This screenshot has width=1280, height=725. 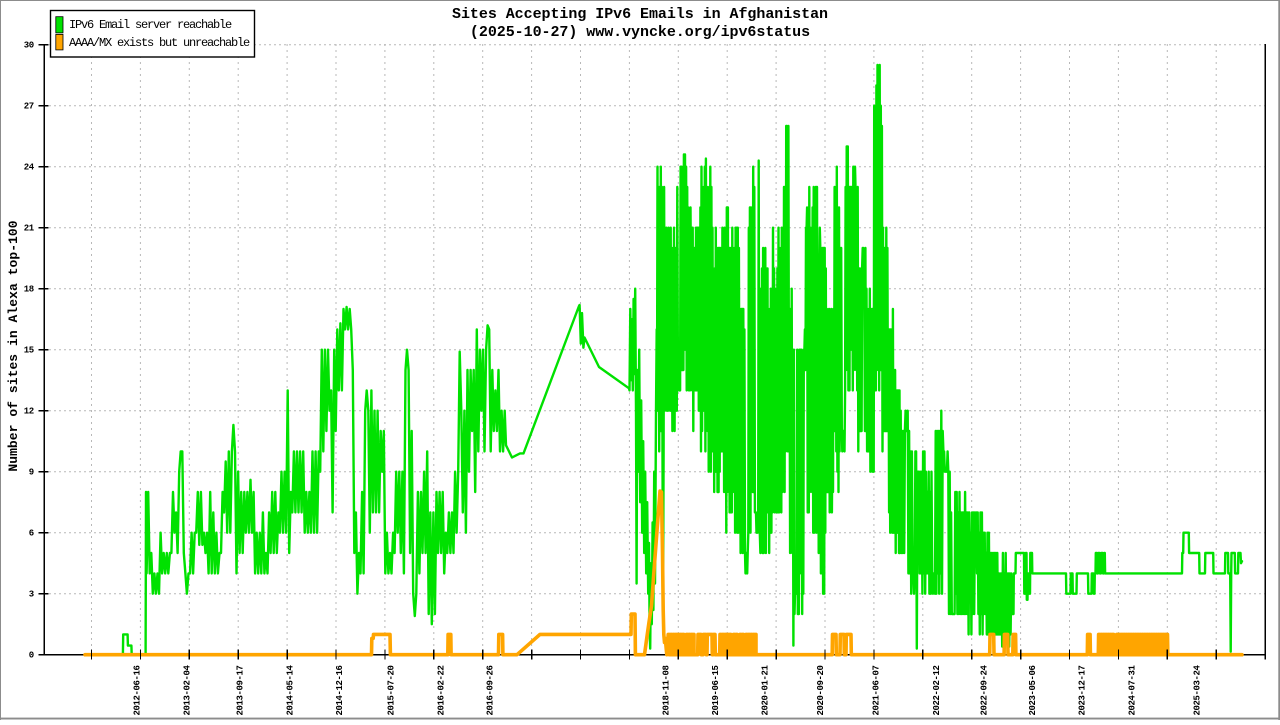 I want to click on svg-text: 2020-09-20, so click(x=821, y=691).